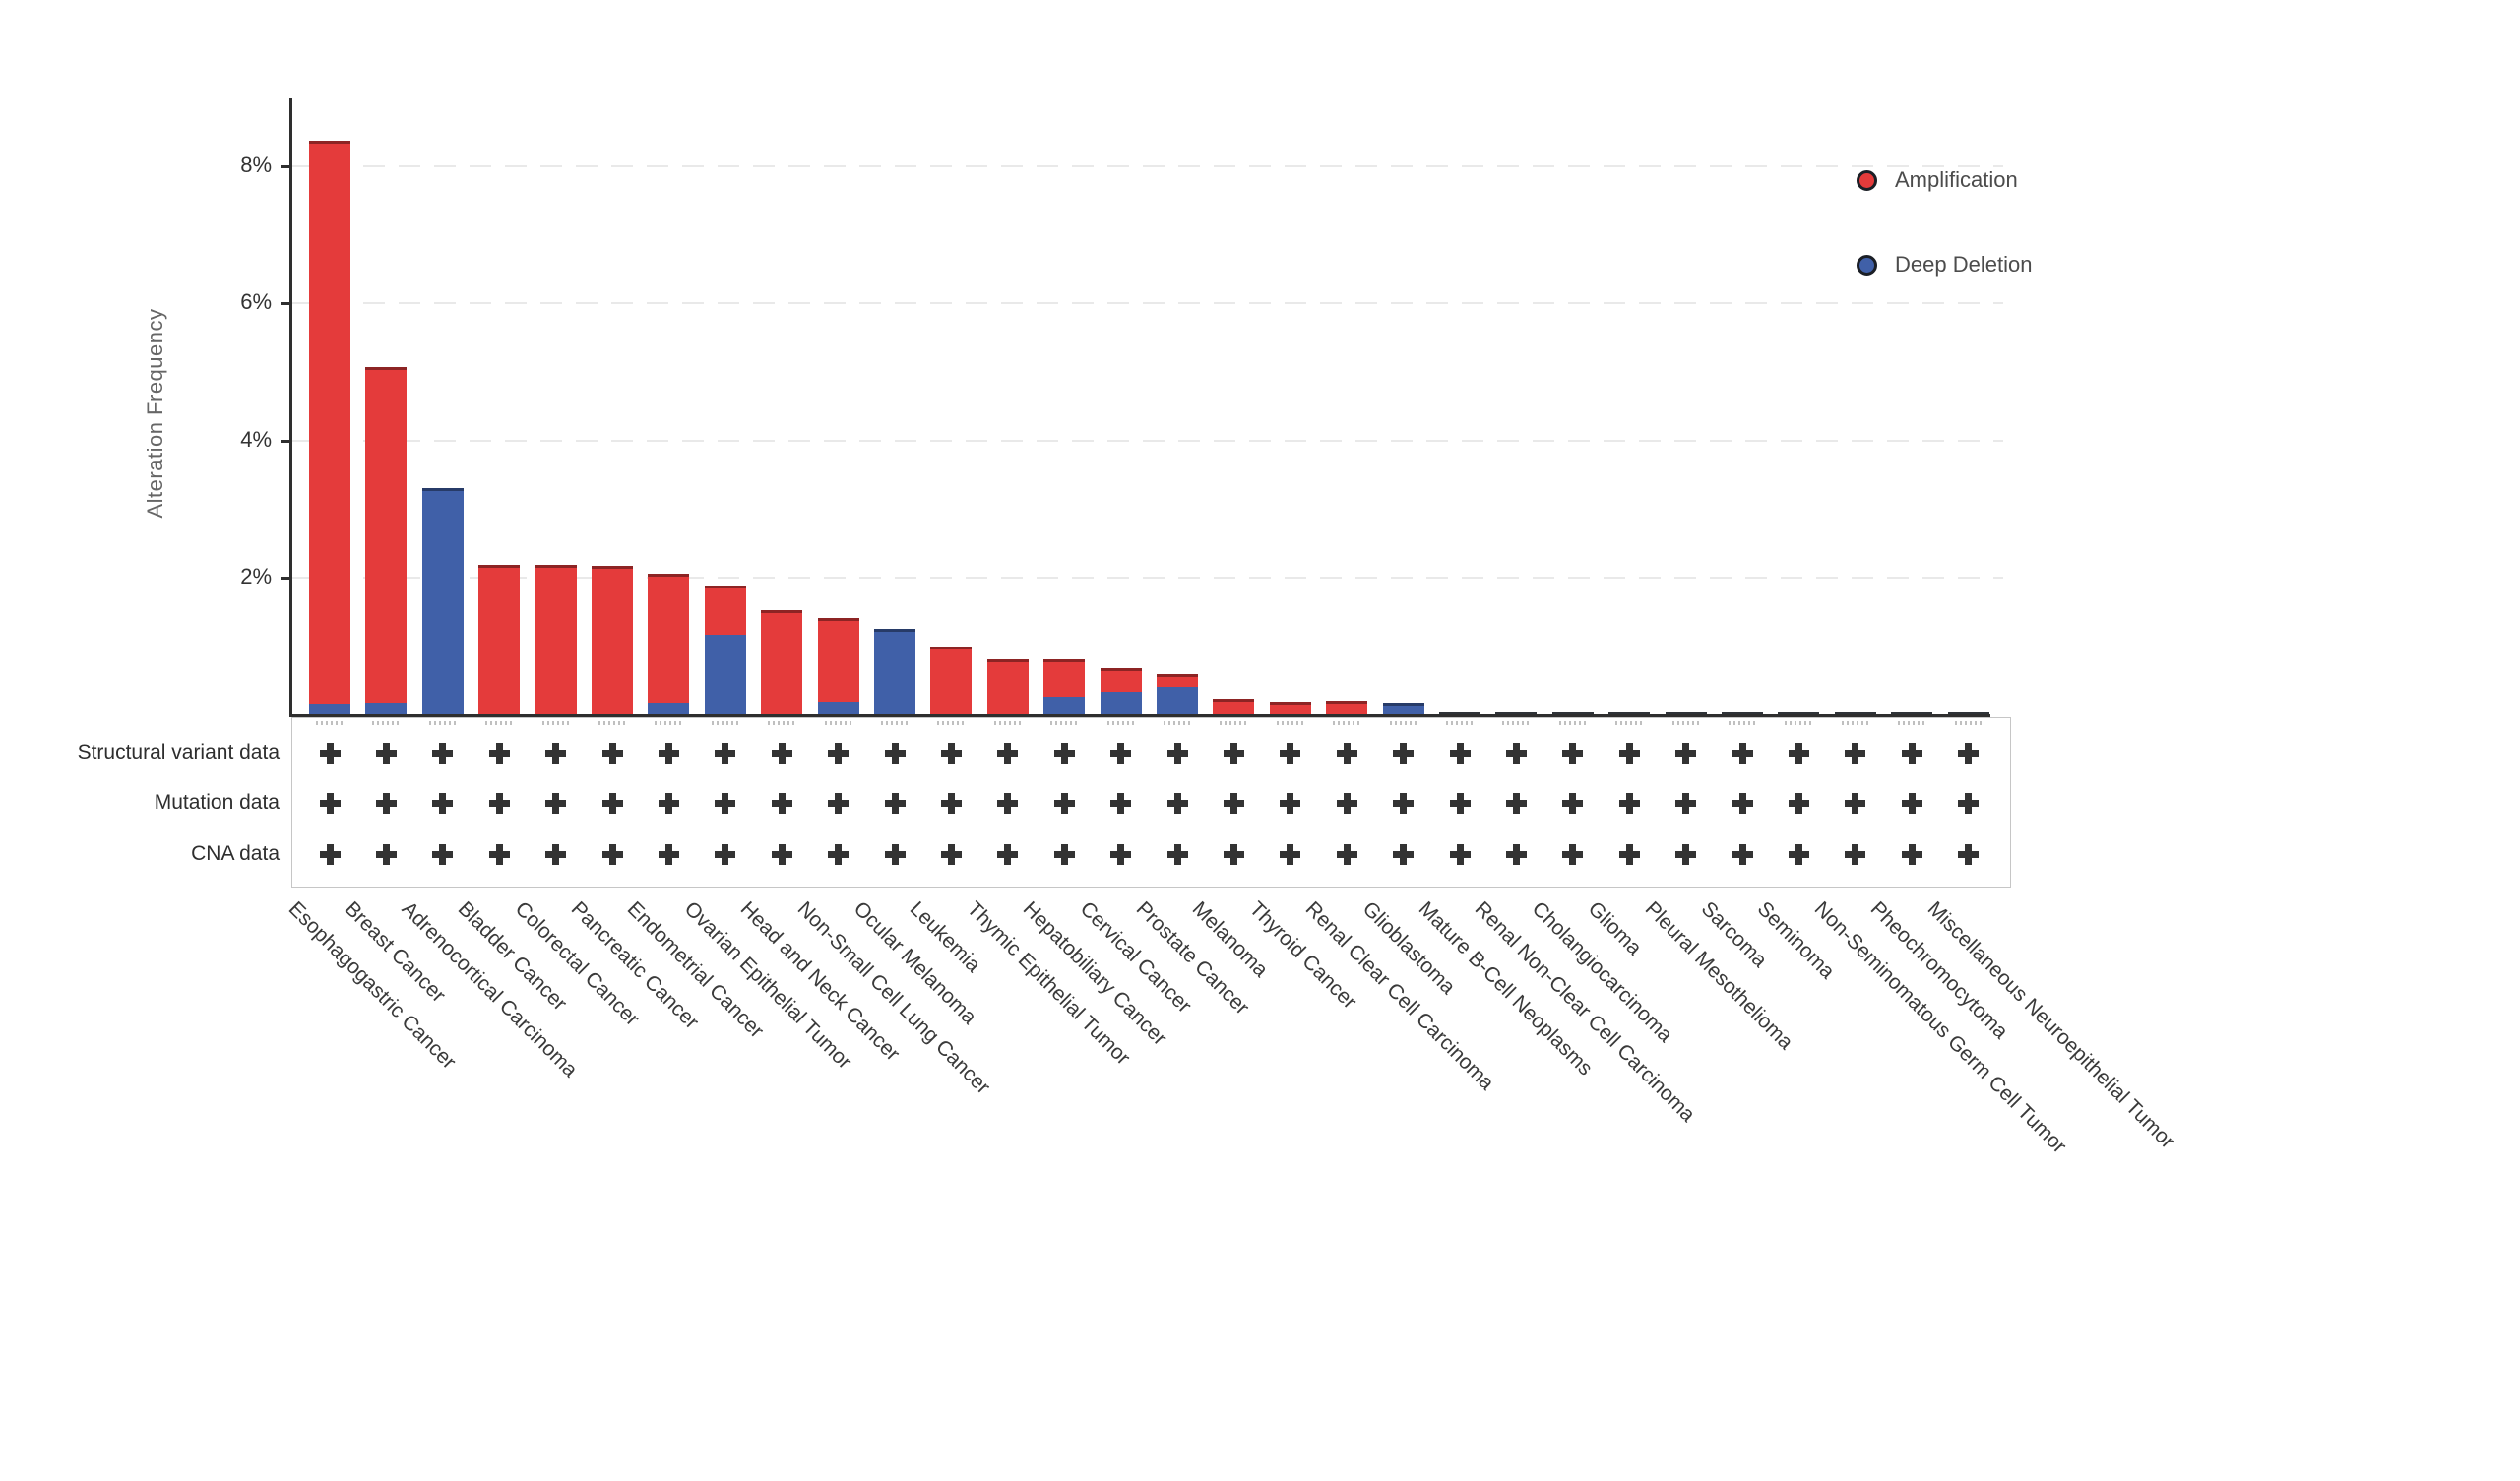 Image resolution: width=2520 pixels, height=1481 pixels. Describe the element at coordinates (1139, 715) in the screenshot. I see `x-axis-line` at that location.